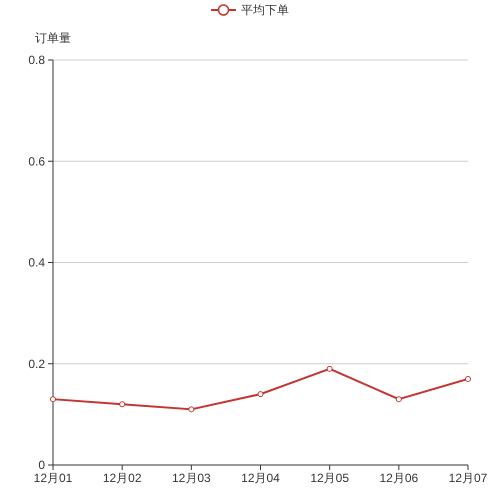  I want to click on legend-label: 平均下单, so click(265, 10).